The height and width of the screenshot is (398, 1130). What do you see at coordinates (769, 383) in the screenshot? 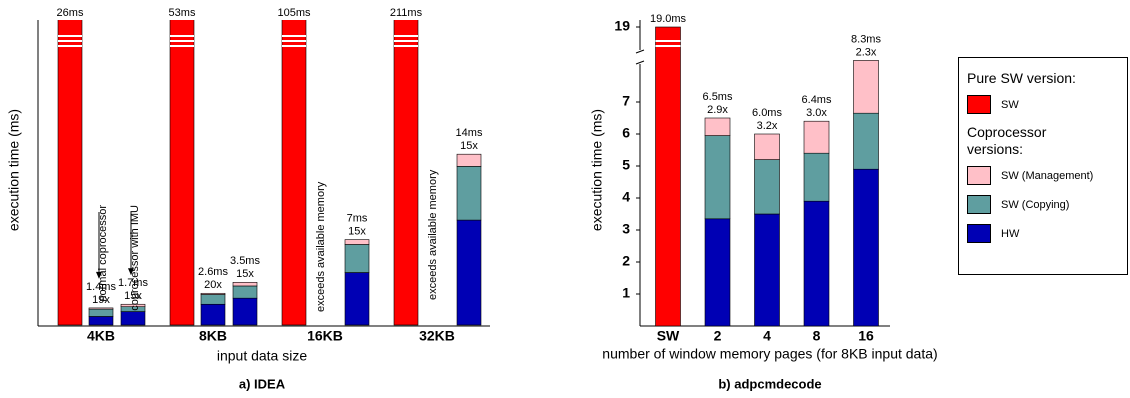
I see `chart-title: b) adpcmdecode` at bounding box center [769, 383].